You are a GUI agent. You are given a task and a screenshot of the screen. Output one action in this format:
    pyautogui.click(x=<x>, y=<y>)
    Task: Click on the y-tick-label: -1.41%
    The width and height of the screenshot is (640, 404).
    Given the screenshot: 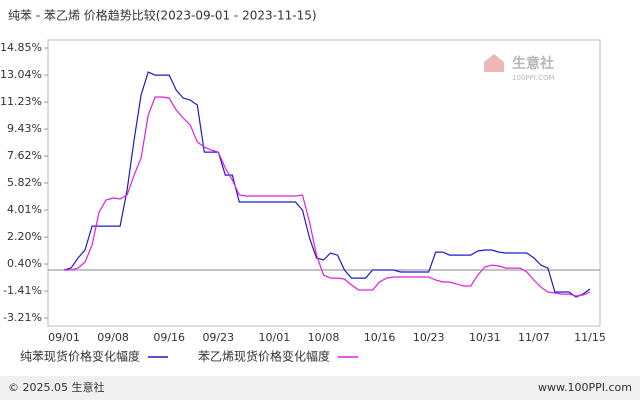 What is the action you would take?
    pyautogui.click(x=22, y=290)
    